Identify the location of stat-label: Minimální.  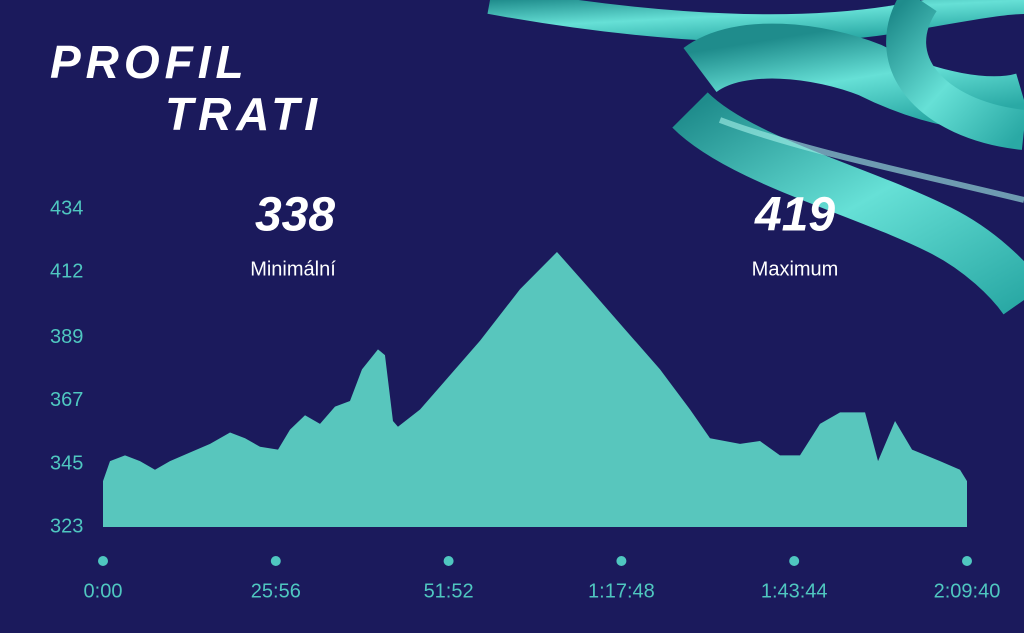
(293, 269).